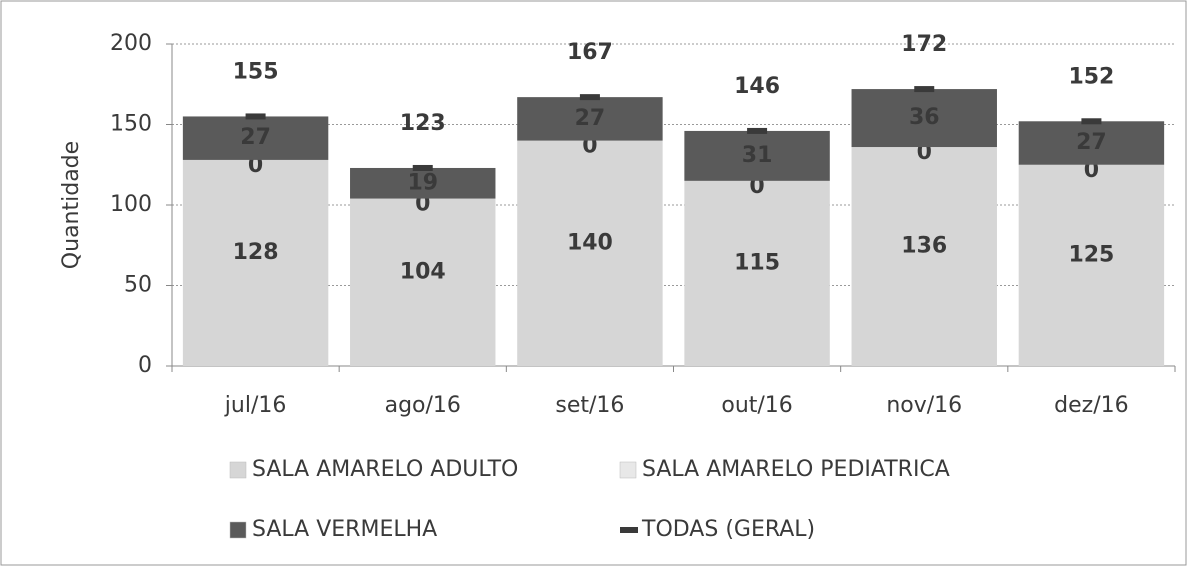  What do you see at coordinates (924, 405) in the screenshot?
I see `x-tick-label: nov/16` at bounding box center [924, 405].